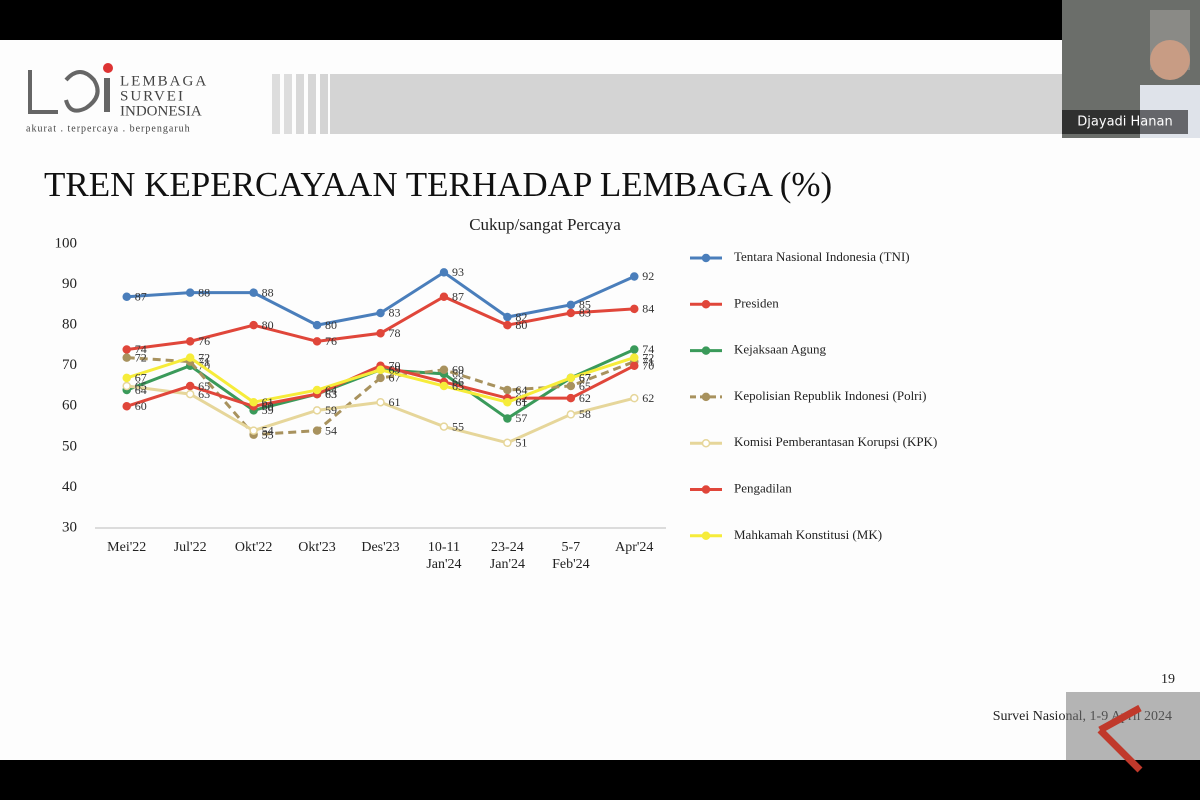 The height and width of the screenshot is (800, 1200). Describe the element at coordinates (126, 547) in the screenshot. I see `x-tick-label: Mei'22` at that location.